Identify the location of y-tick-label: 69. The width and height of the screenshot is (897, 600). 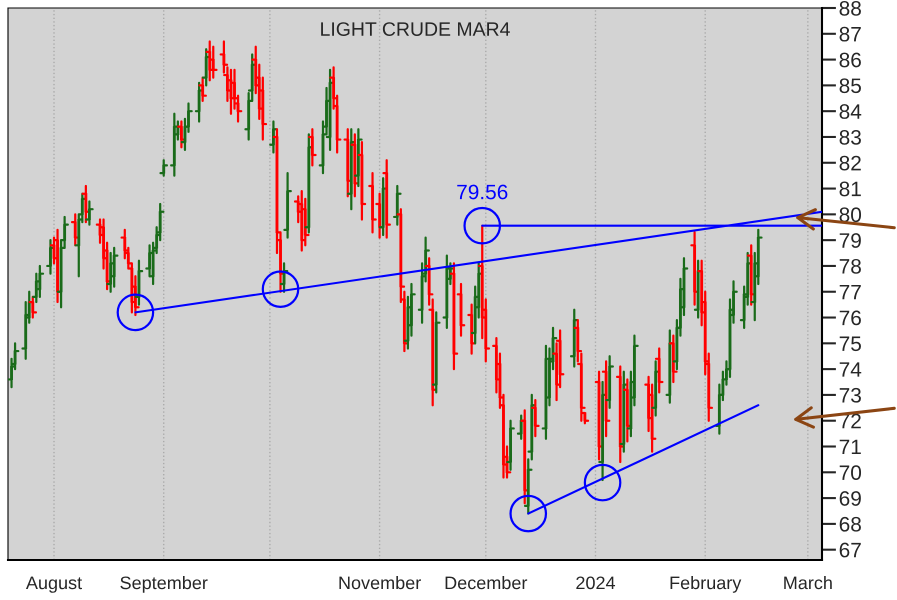
(850, 498).